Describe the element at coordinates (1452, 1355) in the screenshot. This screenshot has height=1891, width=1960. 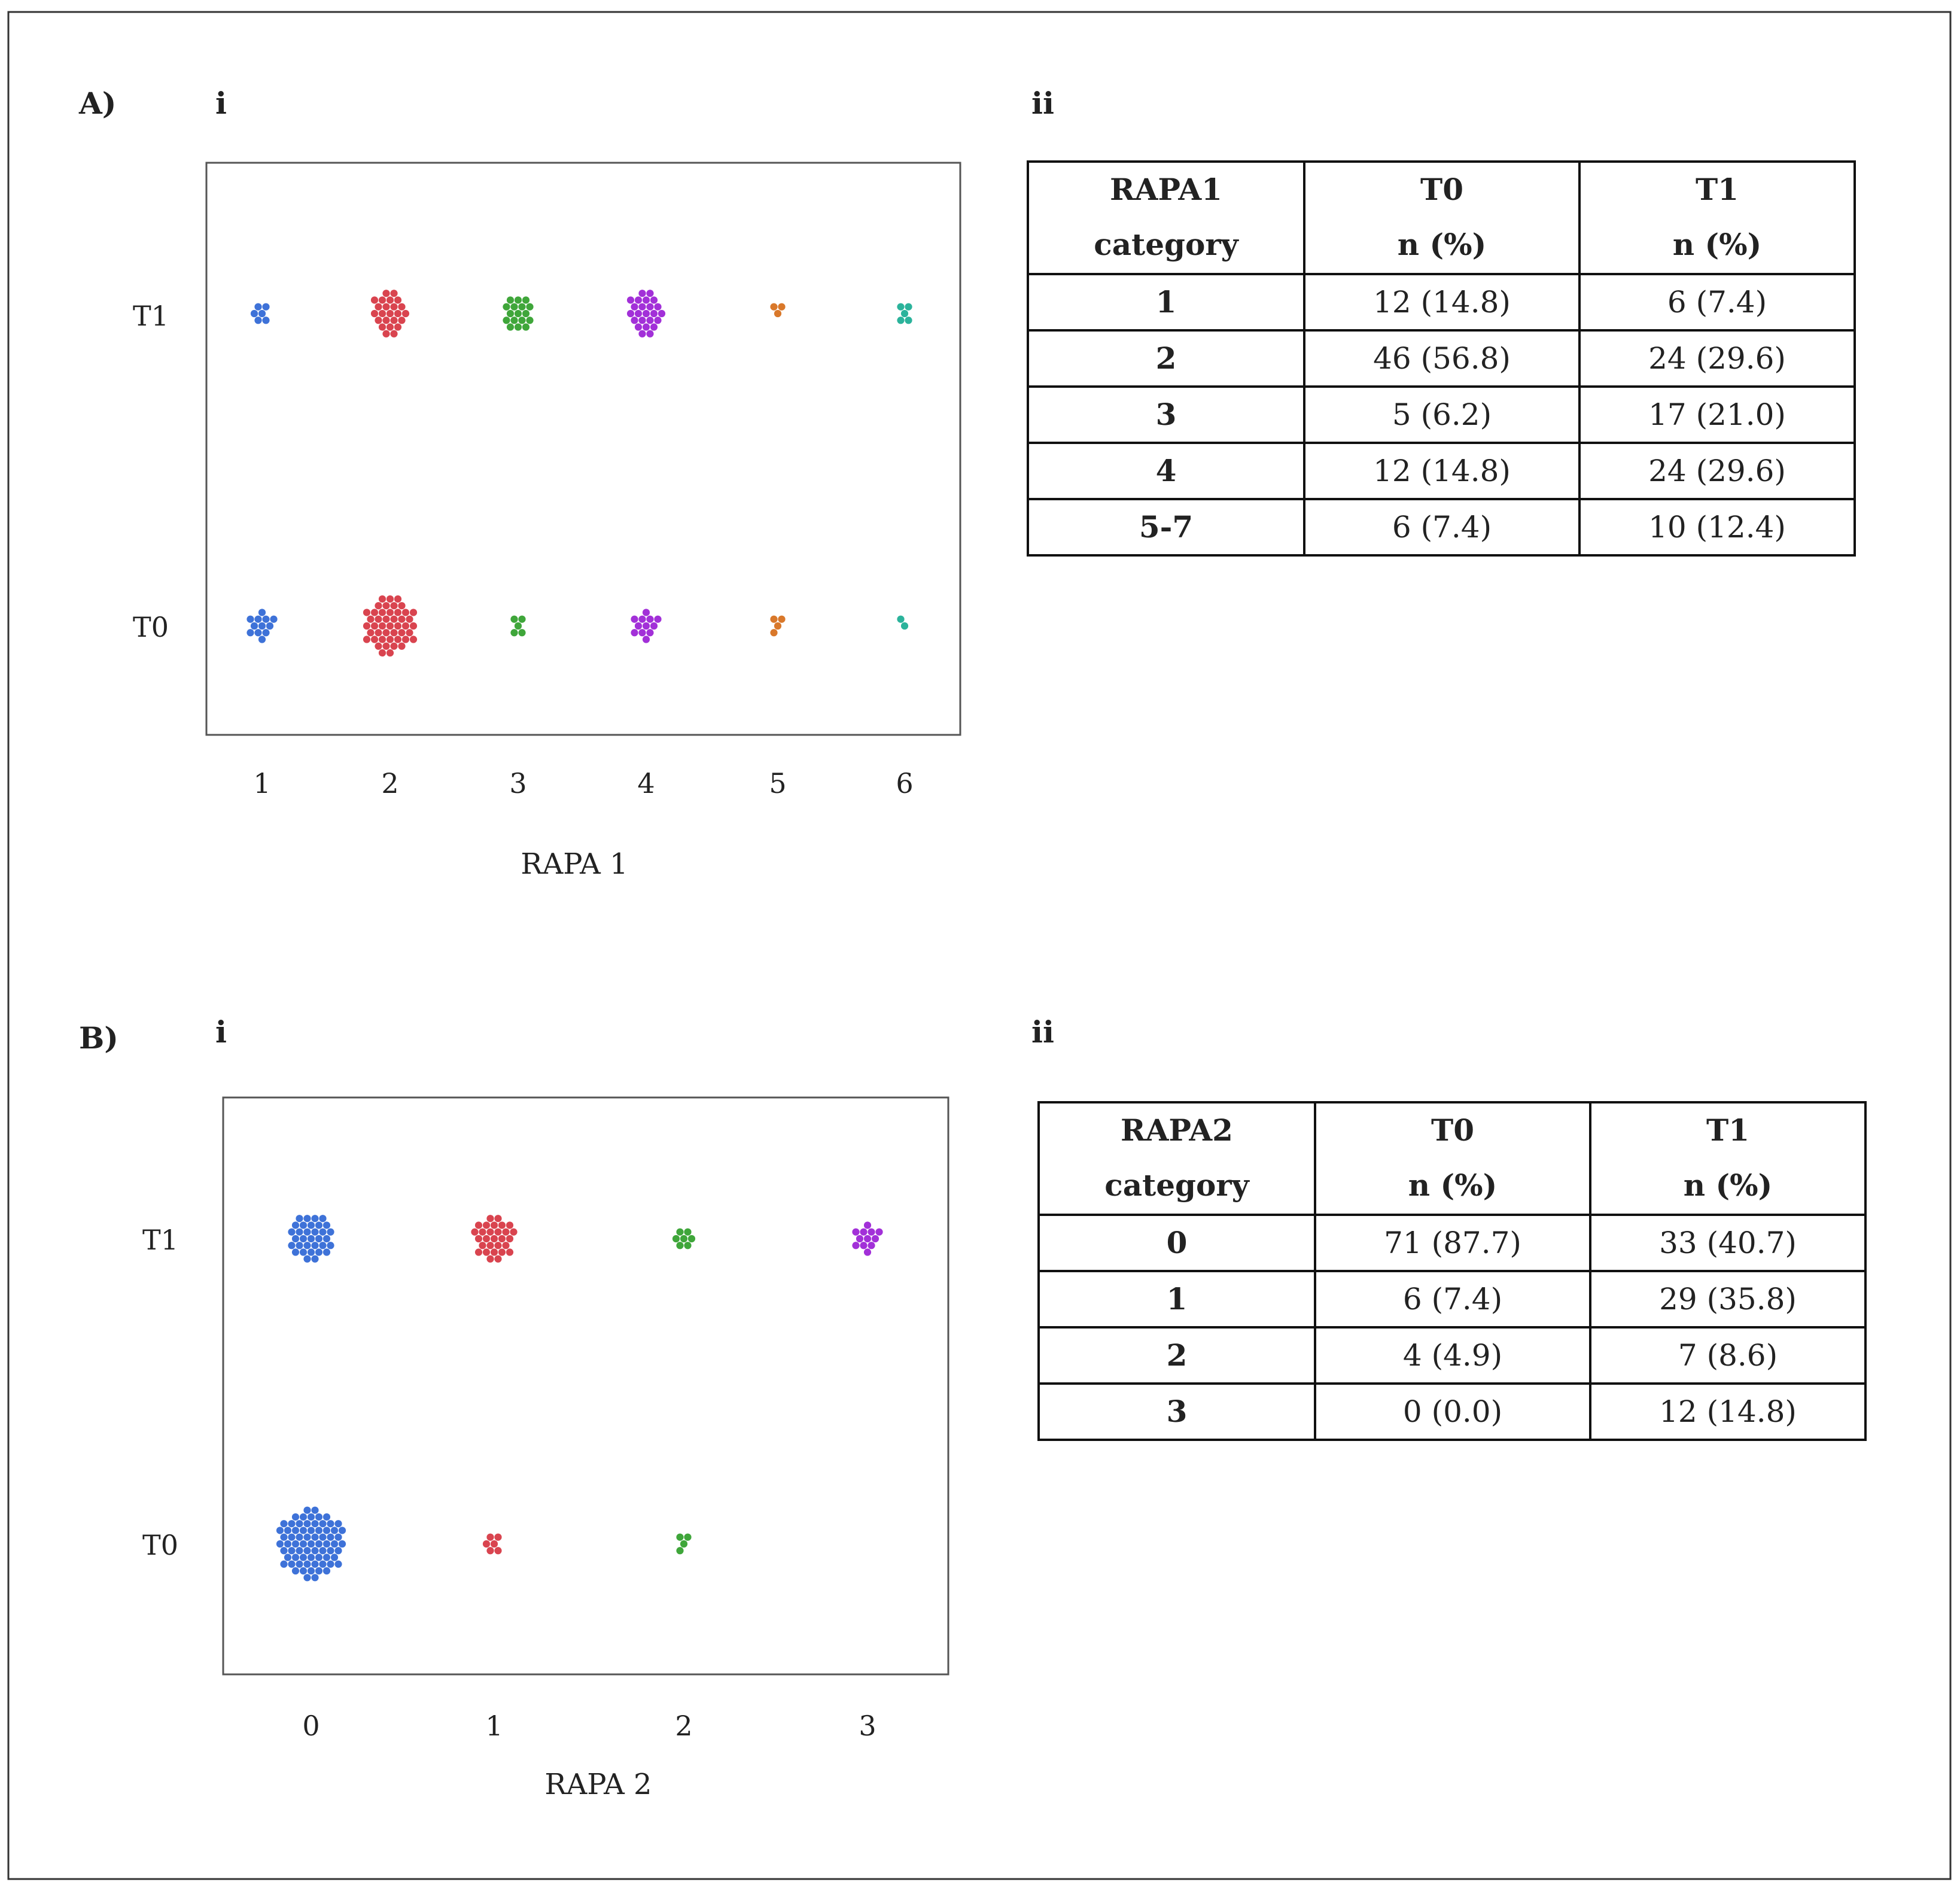
I see `table-b-cell: 4 (4.9)` at that location.